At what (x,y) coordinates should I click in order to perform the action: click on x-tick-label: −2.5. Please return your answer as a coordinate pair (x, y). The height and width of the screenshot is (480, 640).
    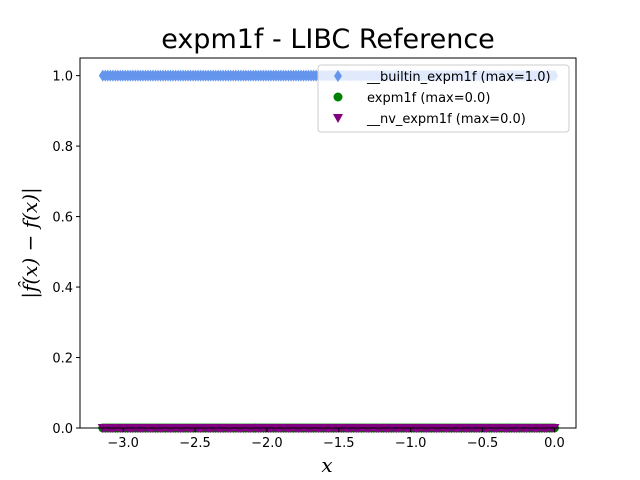
    Looking at the image, I should click on (195, 443).